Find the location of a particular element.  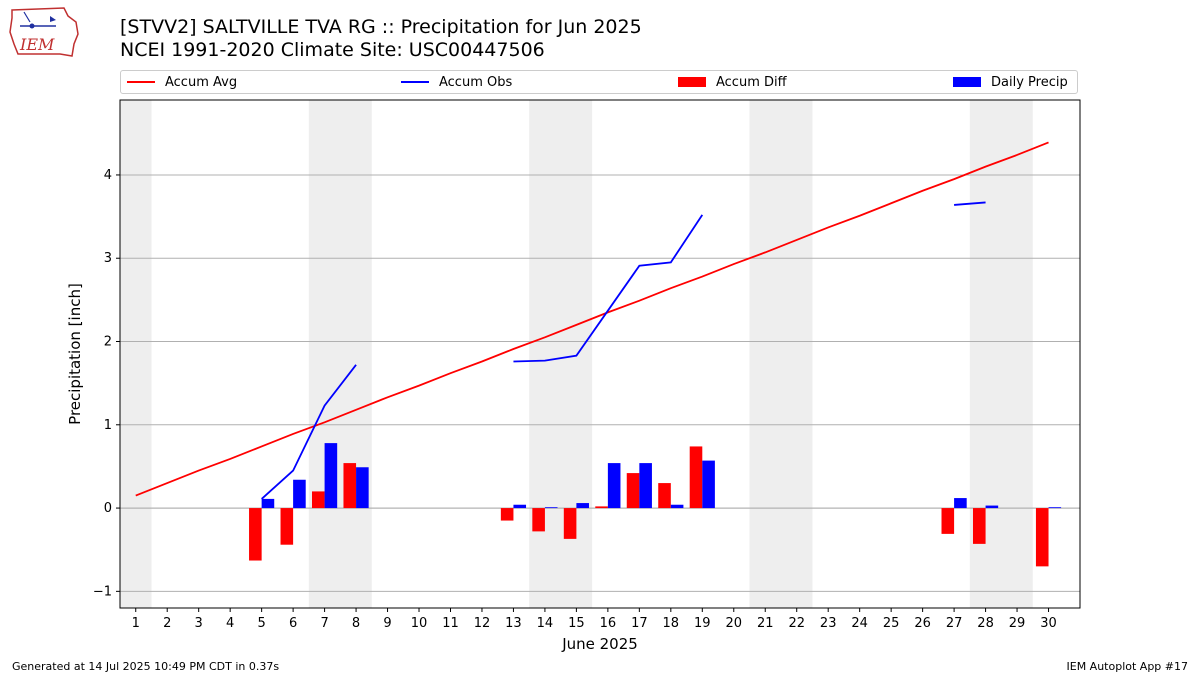

y-tick-label: 1 is located at coordinates (108, 425).